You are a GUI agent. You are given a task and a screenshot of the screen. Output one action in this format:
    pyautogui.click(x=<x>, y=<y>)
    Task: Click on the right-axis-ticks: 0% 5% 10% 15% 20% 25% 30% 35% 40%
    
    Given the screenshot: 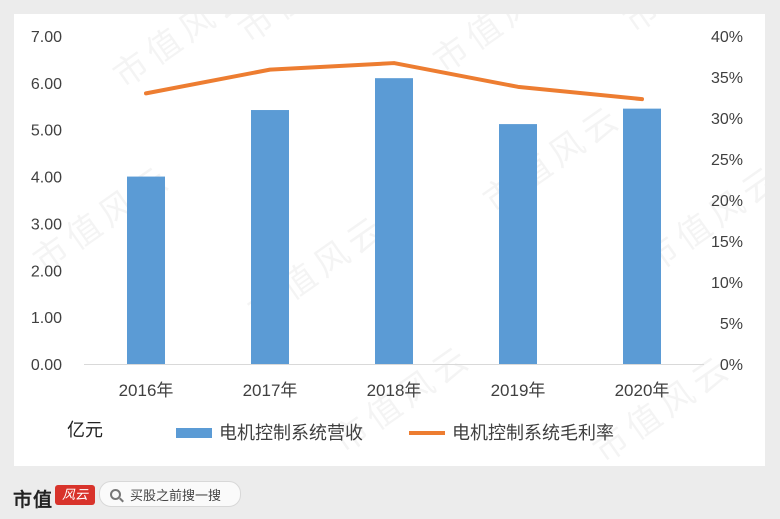 What is the action you would take?
    pyautogui.click(x=727, y=201)
    